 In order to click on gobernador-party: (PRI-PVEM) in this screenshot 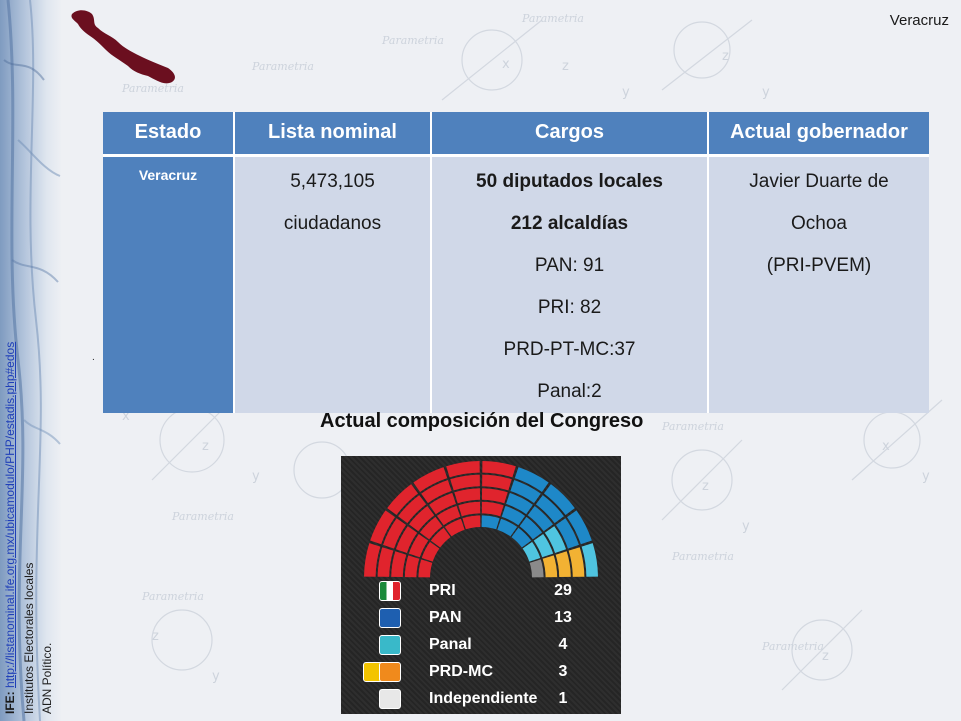, I will do `click(819, 265)`.